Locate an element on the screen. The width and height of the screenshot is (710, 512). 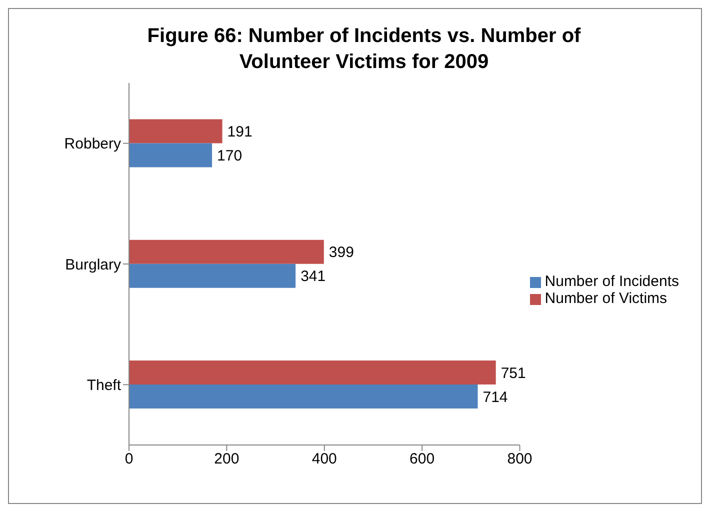
data-label: 714 is located at coordinates (495, 397).